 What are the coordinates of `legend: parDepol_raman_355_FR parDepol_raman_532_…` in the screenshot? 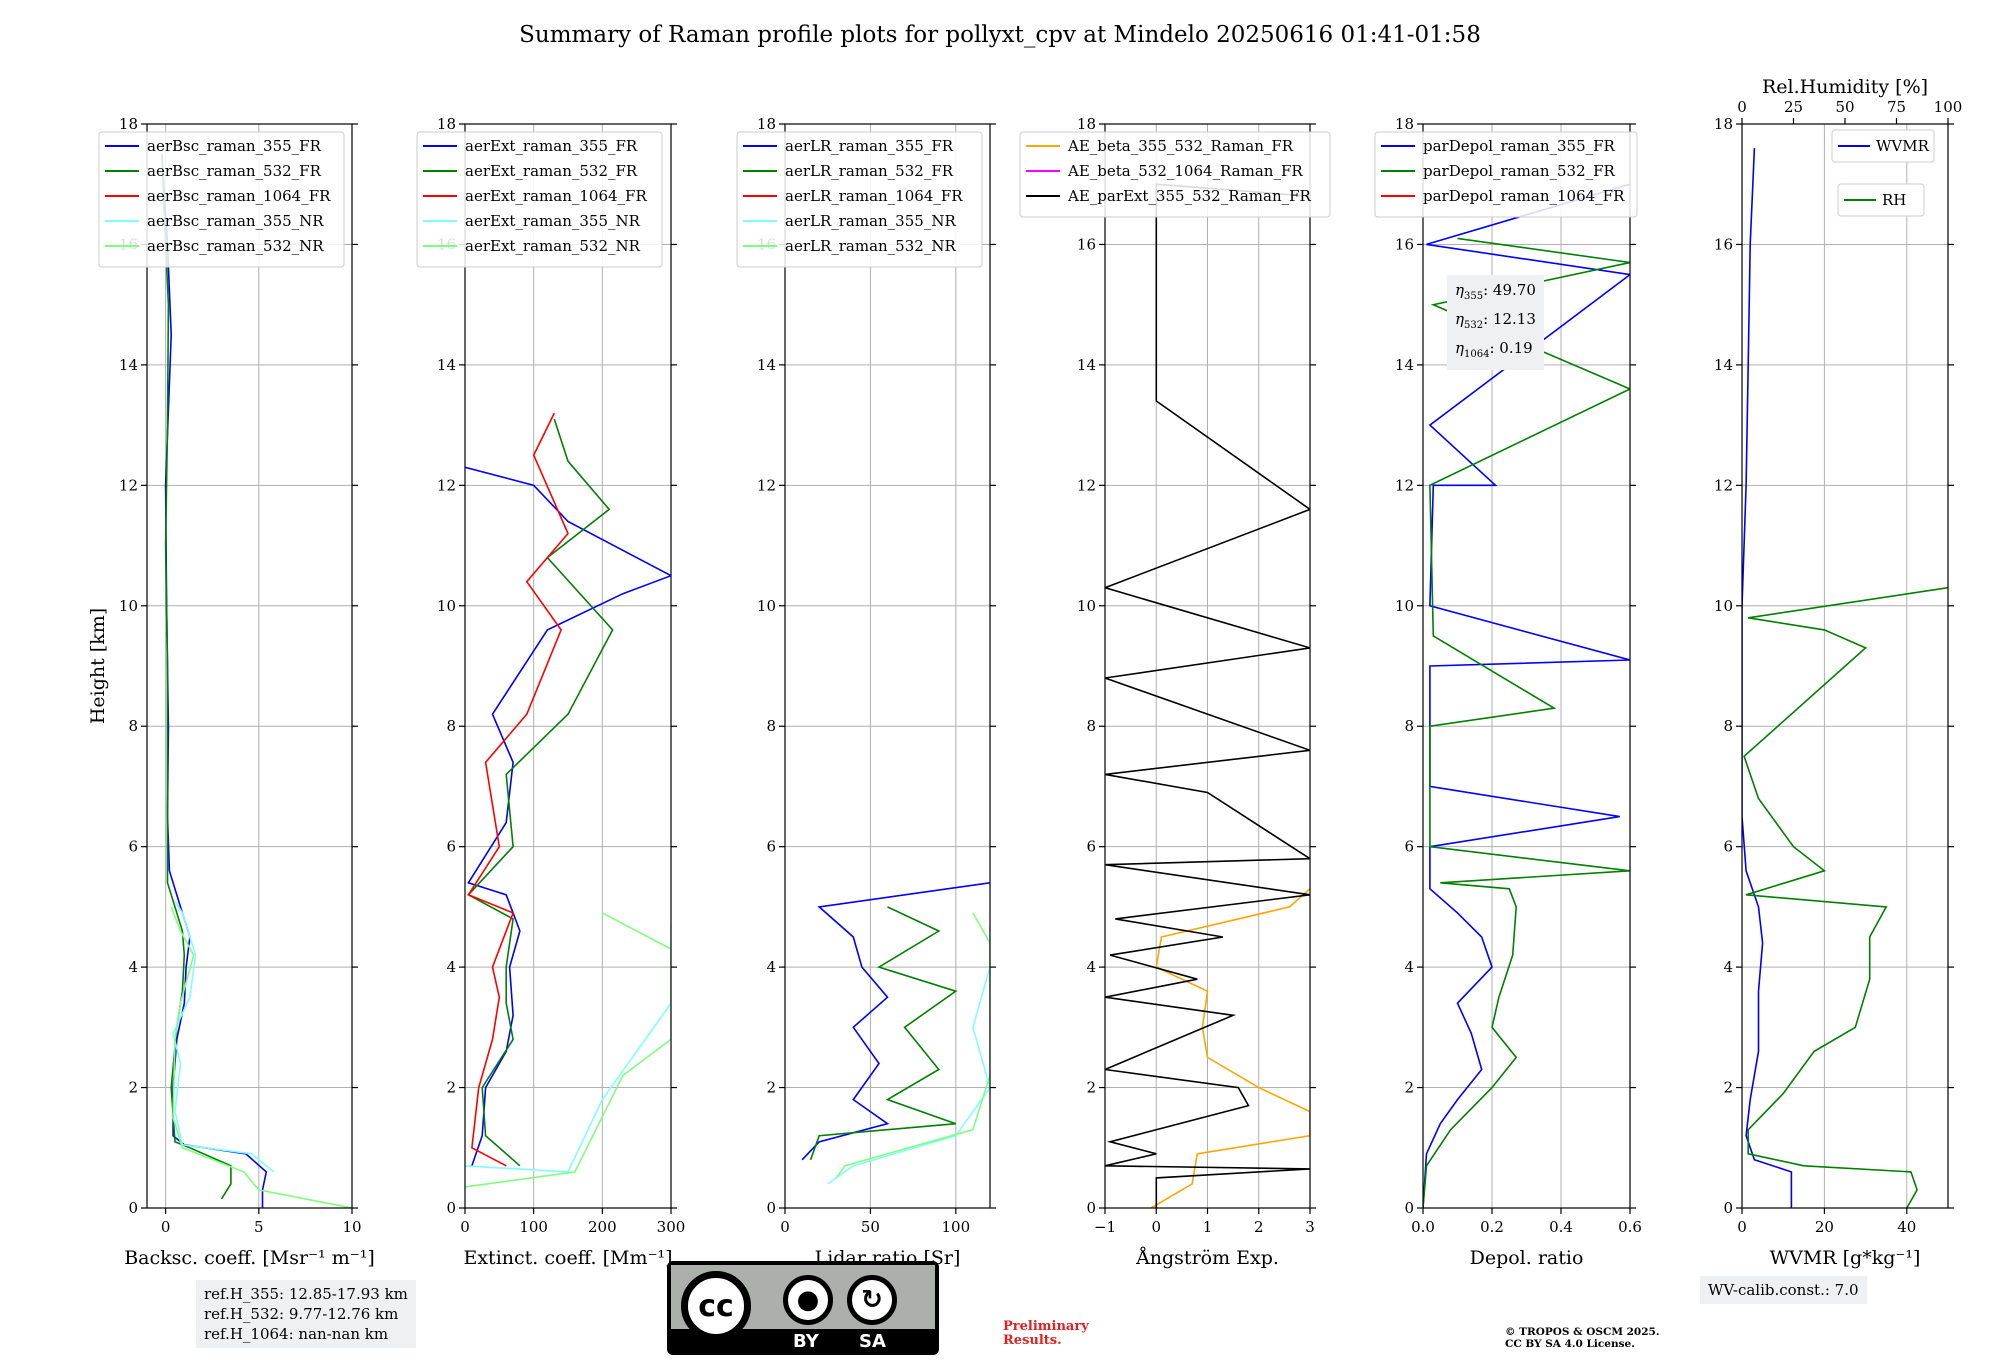 It's located at (1506, 174).